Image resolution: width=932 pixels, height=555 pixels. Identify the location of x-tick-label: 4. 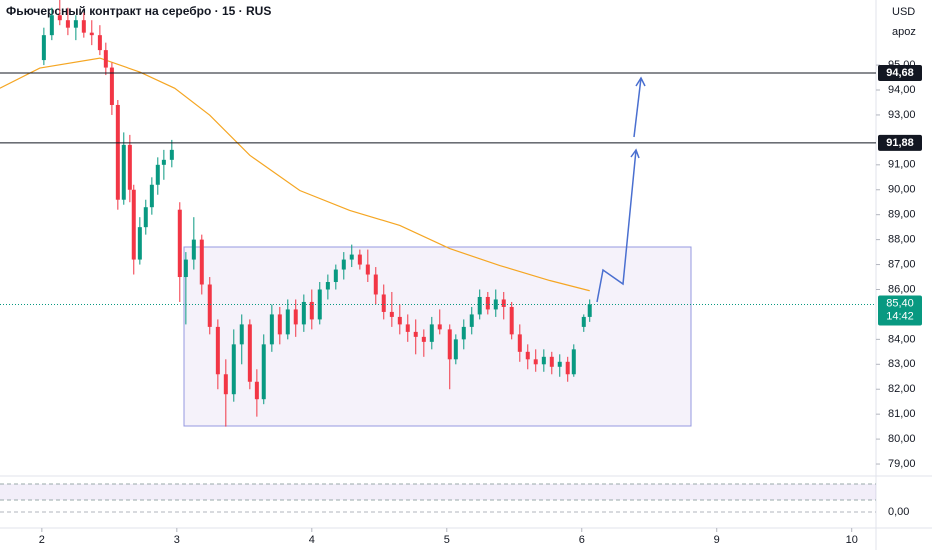
(312, 540).